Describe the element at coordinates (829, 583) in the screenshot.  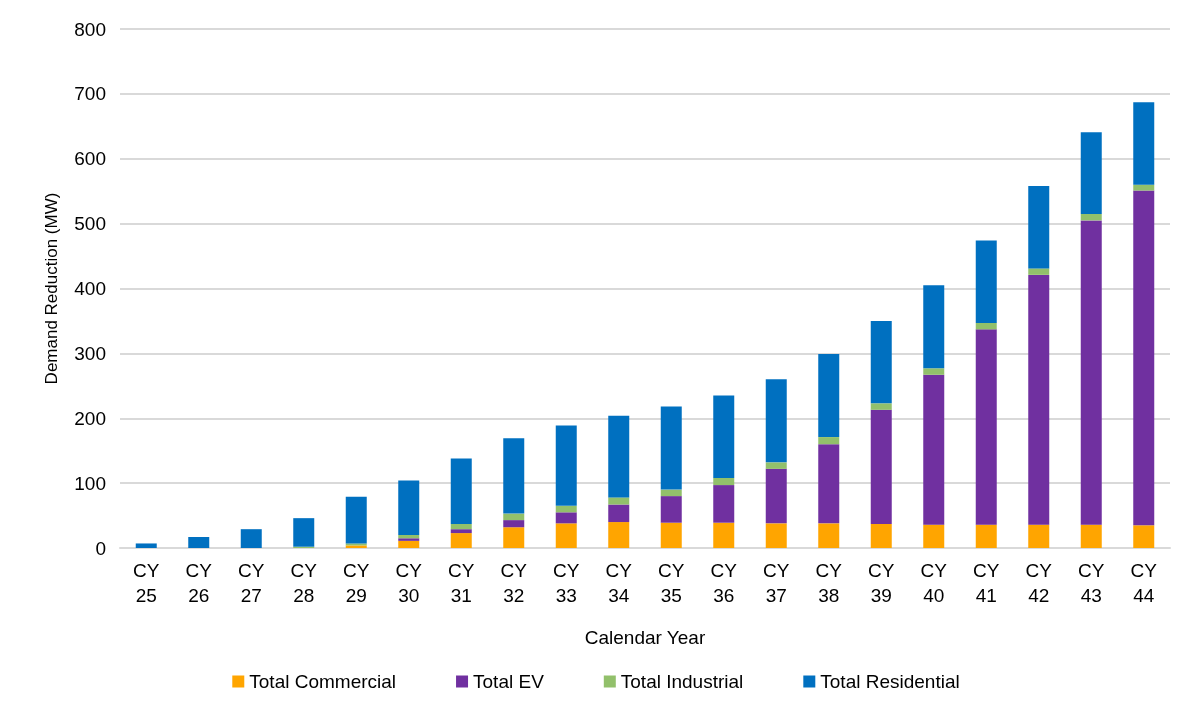
I see `x-tick-label: CY 38` at that location.